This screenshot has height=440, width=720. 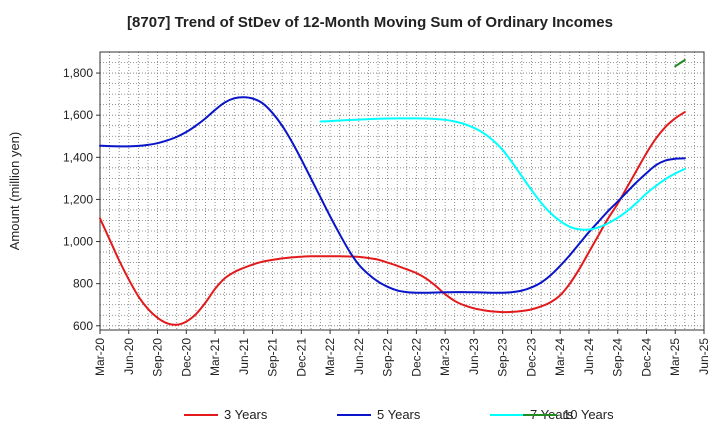 What do you see at coordinates (215, 357) in the screenshot?
I see `x-tick-label: Mar-21` at bounding box center [215, 357].